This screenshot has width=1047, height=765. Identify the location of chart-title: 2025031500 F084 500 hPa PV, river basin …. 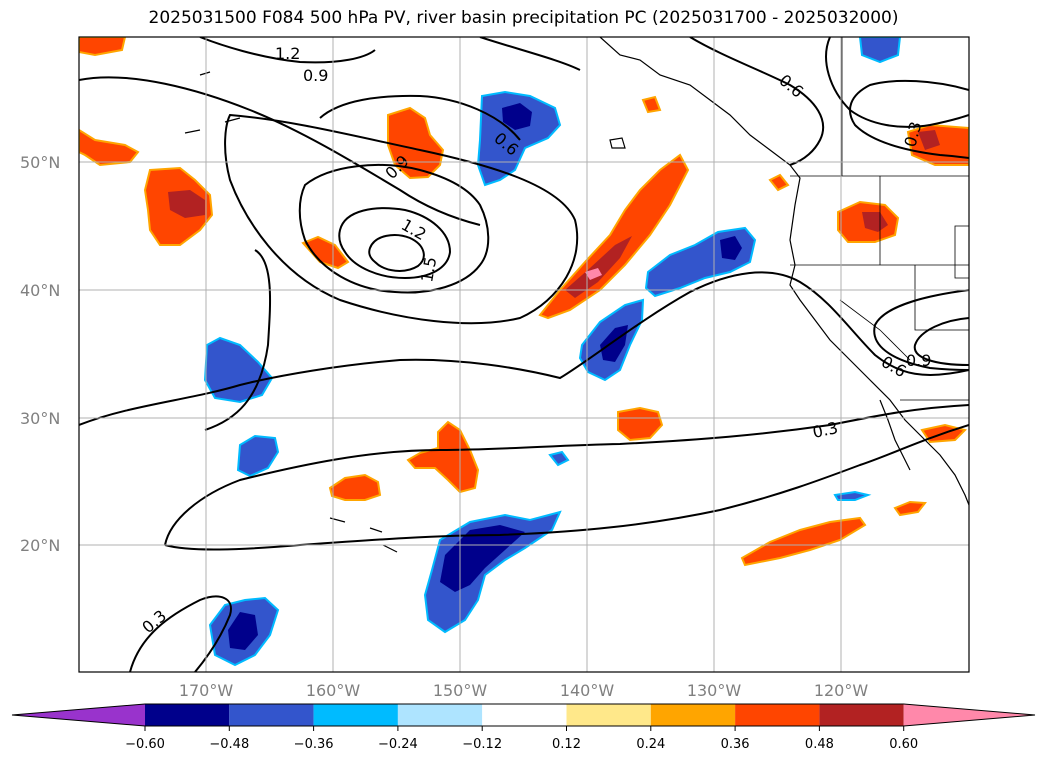
(523, 18).